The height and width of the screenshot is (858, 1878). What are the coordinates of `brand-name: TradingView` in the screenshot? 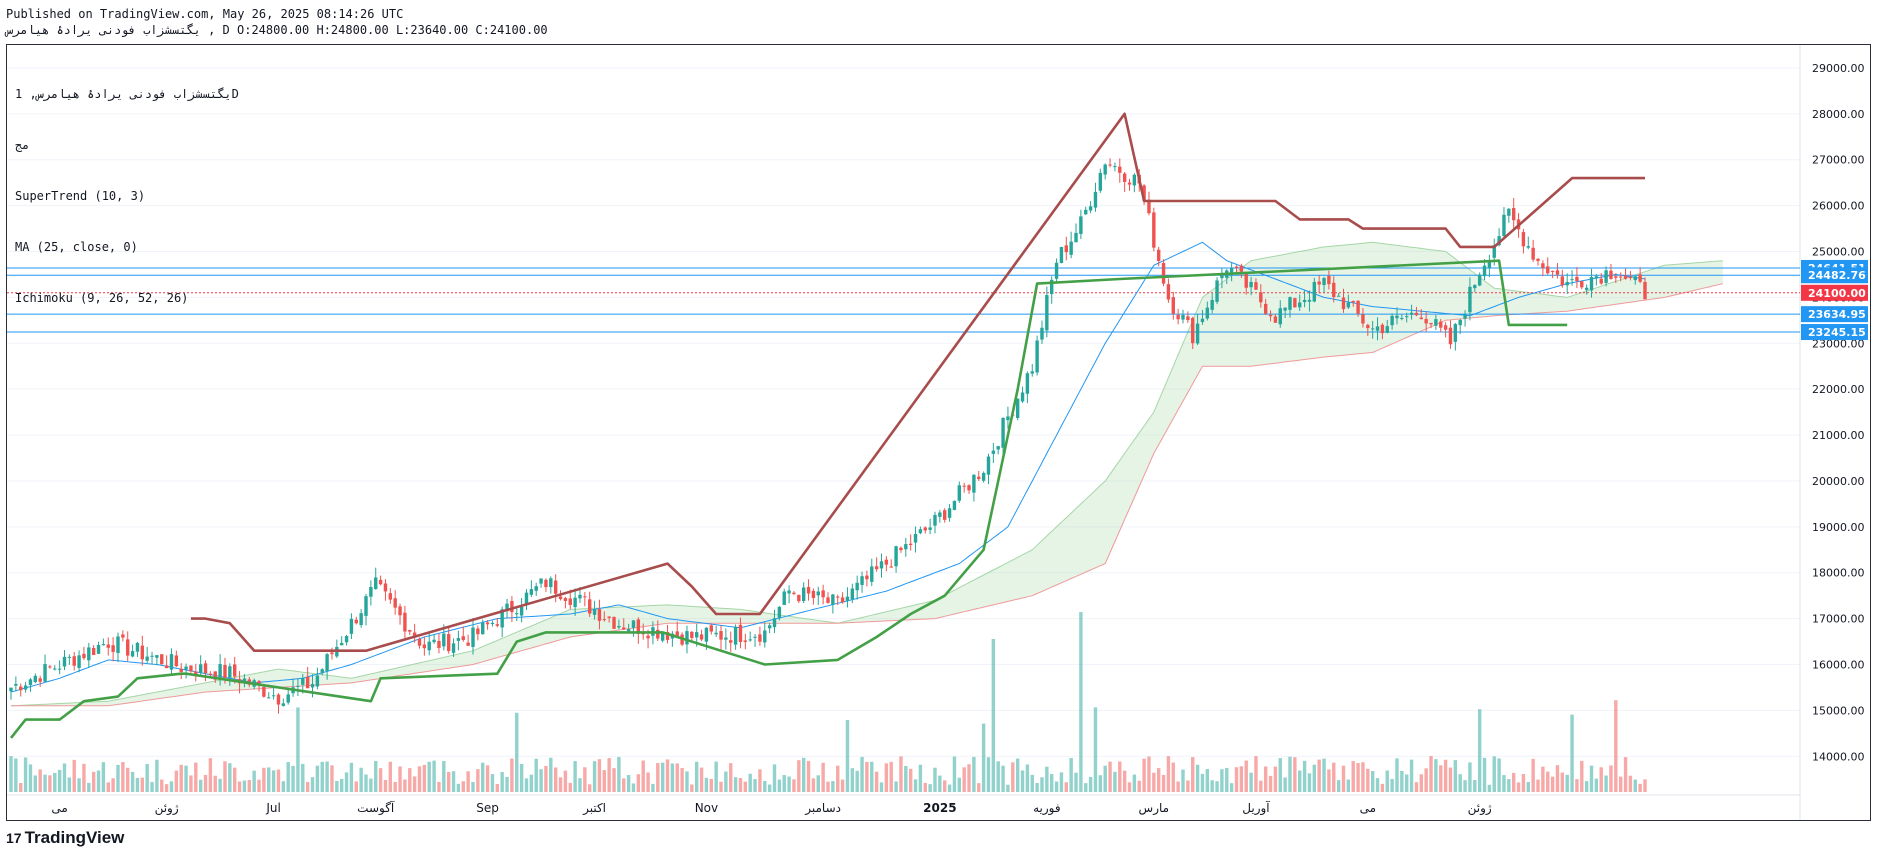 It's located at (74, 837).